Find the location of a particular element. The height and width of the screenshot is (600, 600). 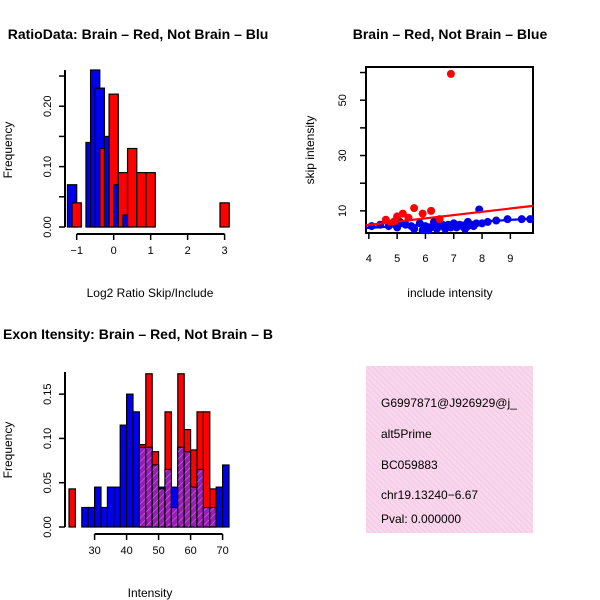

ratio-histogram-y-tick-label: 0.10 is located at coordinates (48, 166).